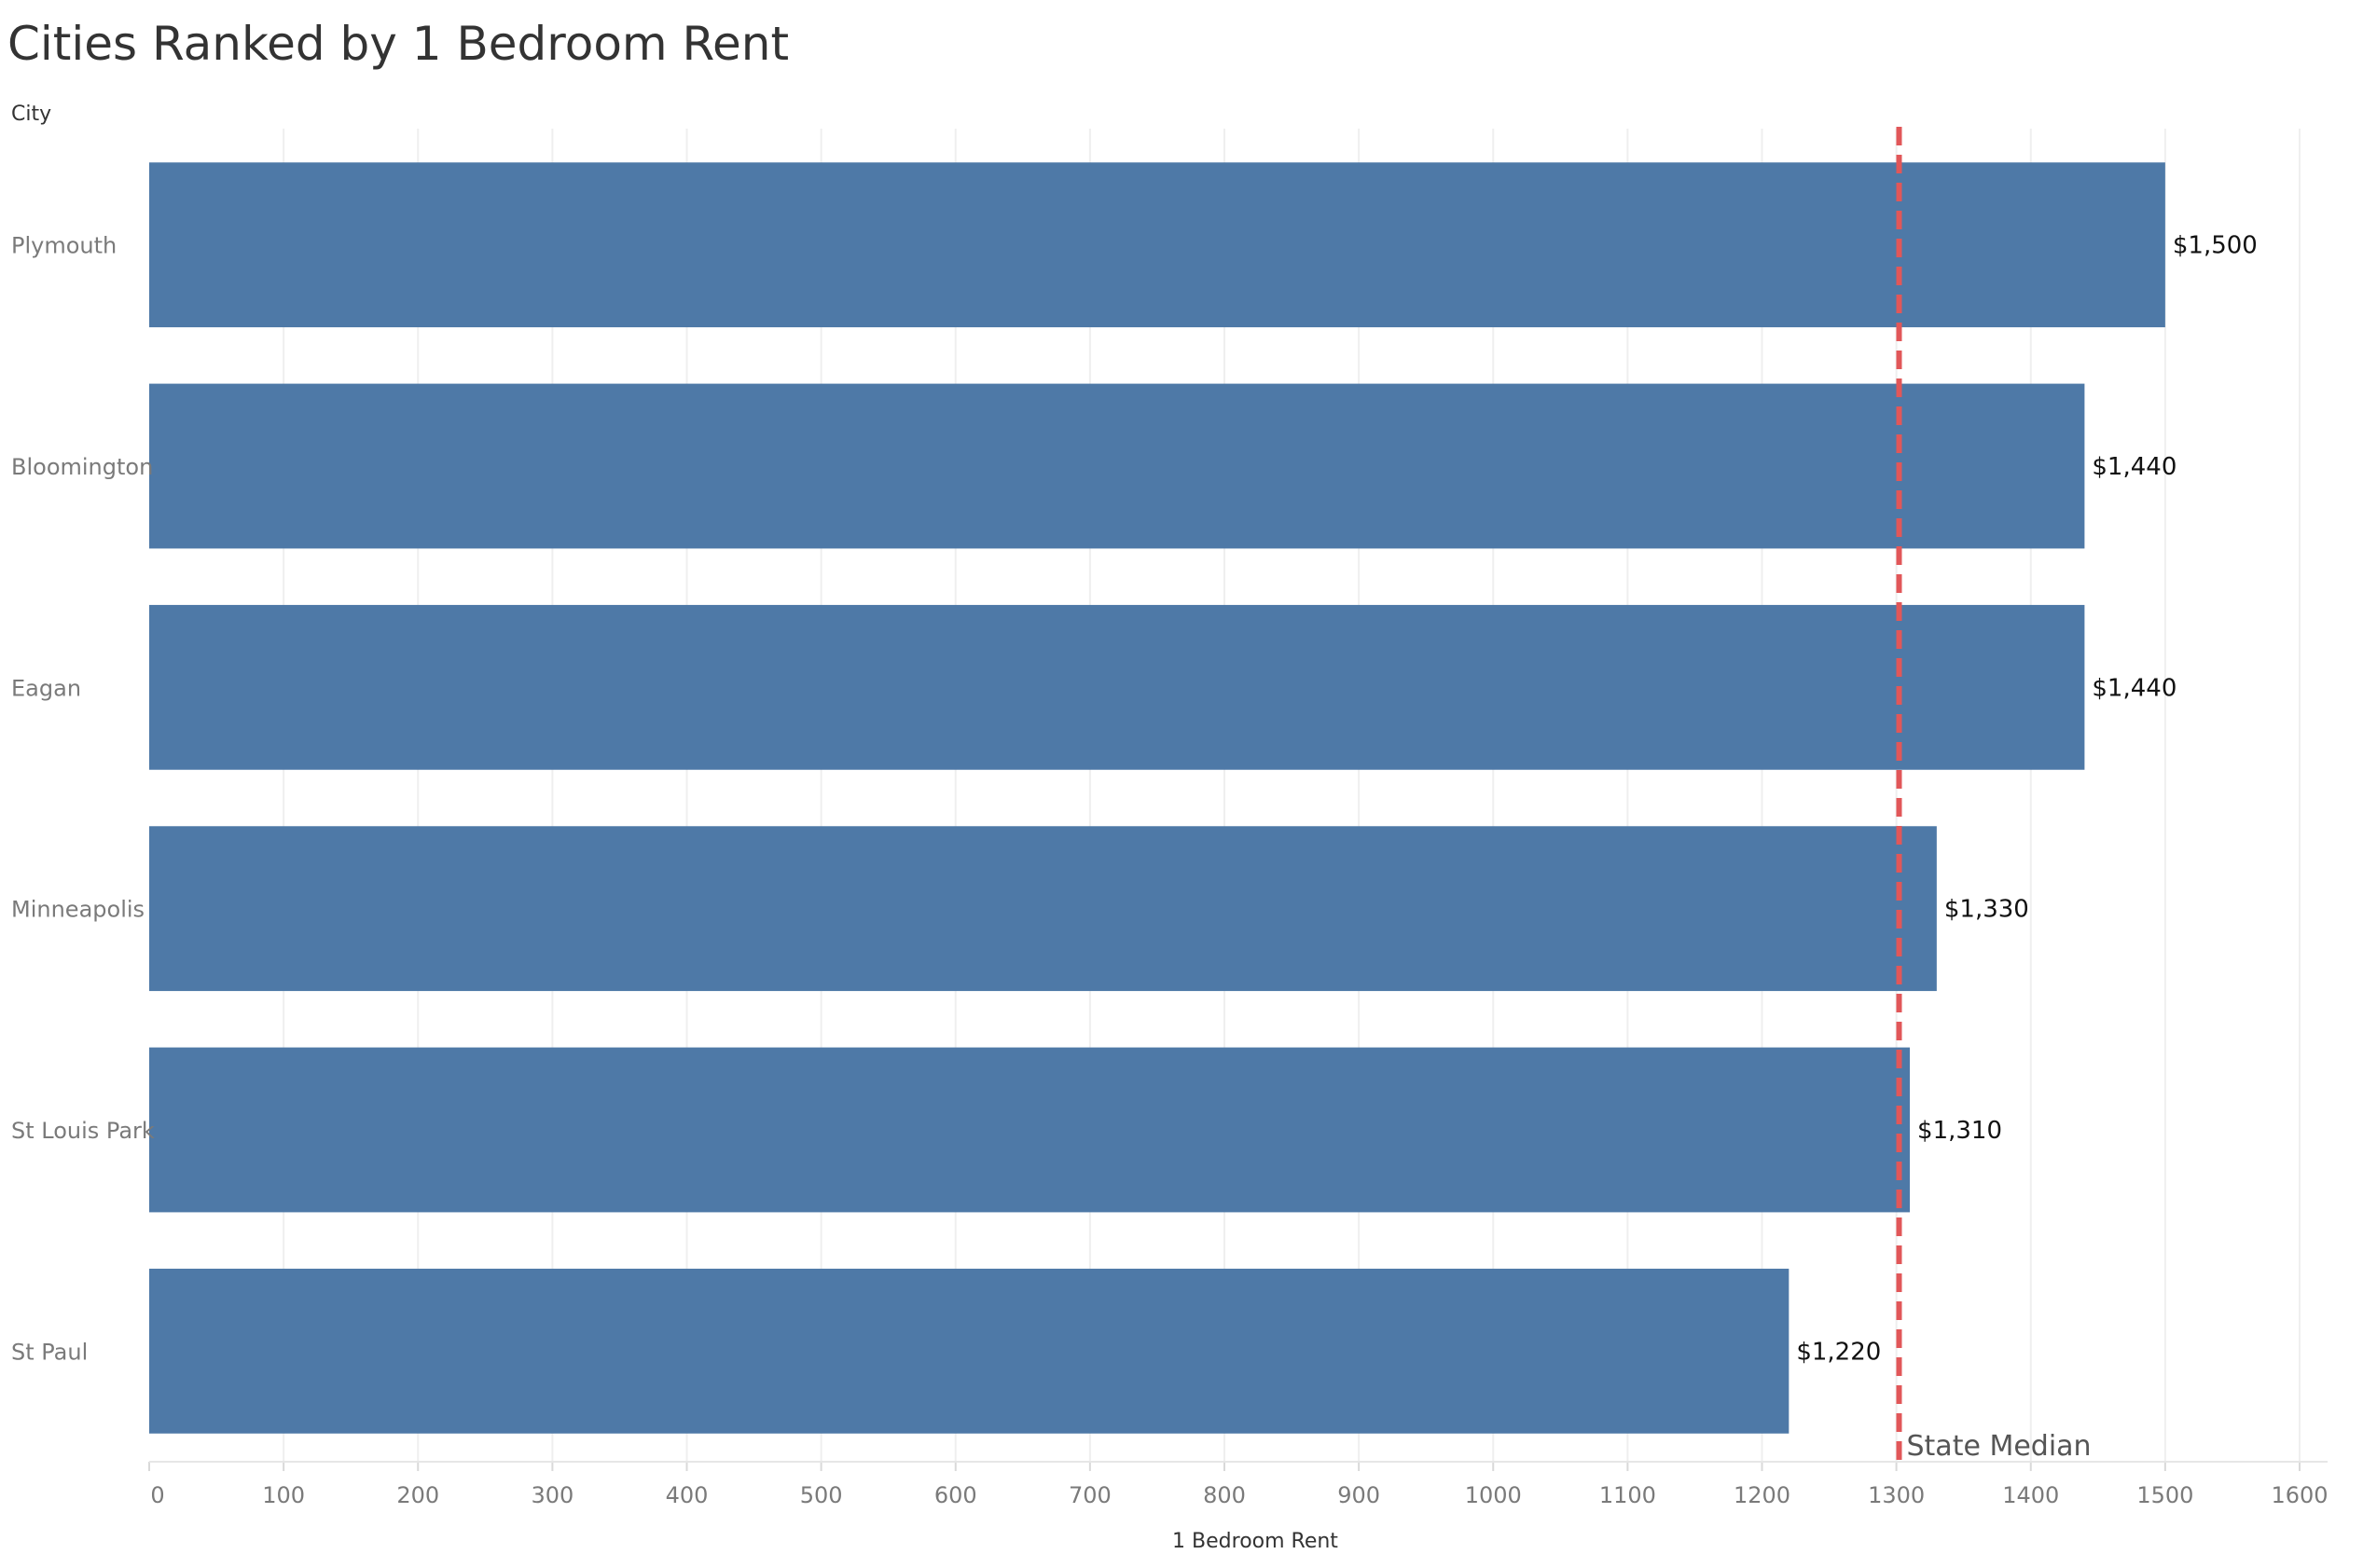  I want to click on x-tick-label: 1200, so click(1762, 1495).